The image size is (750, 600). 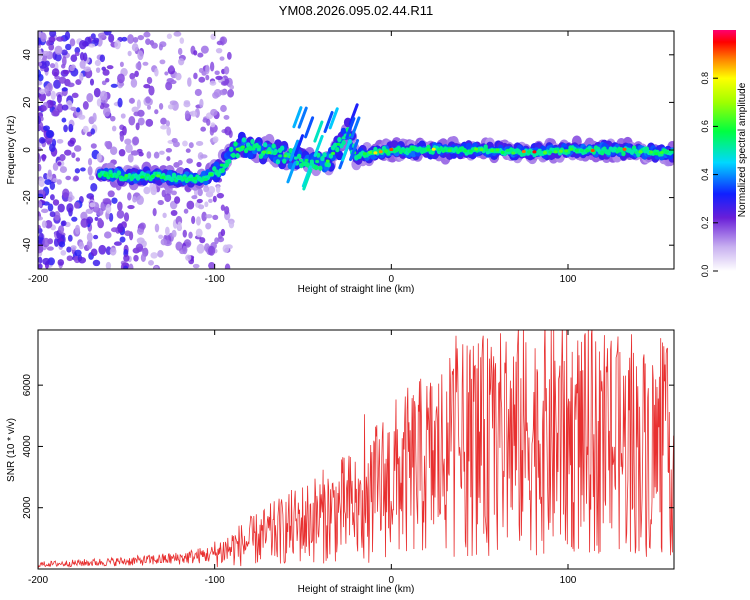 I want to click on snr-ylabel: SNR (10 * v/v), so click(x=11, y=450).